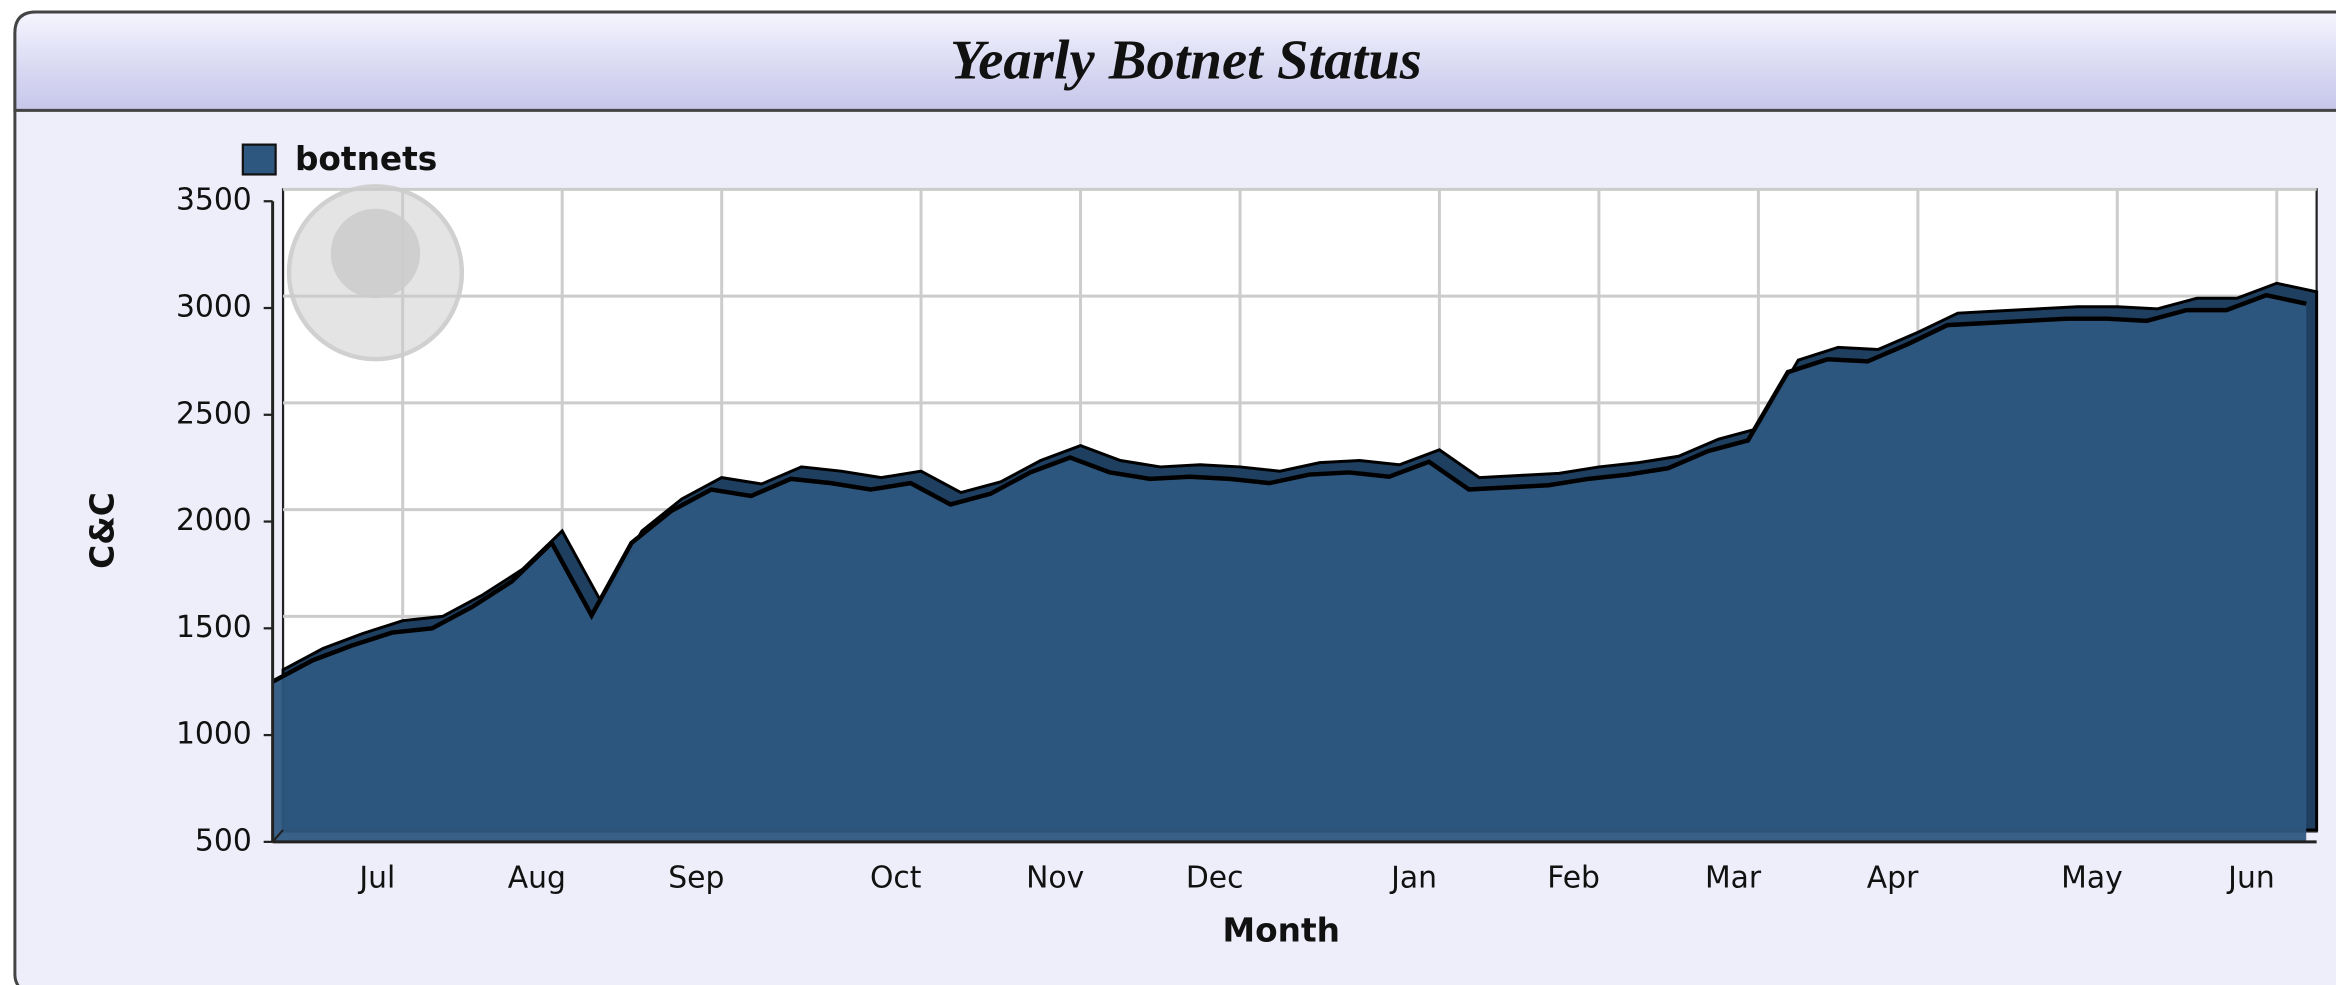 This screenshot has height=985, width=2336. What do you see at coordinates (696, 878) in the screenshot?
I see `x-tick-label: Sep` at bounding box center [696, 878].